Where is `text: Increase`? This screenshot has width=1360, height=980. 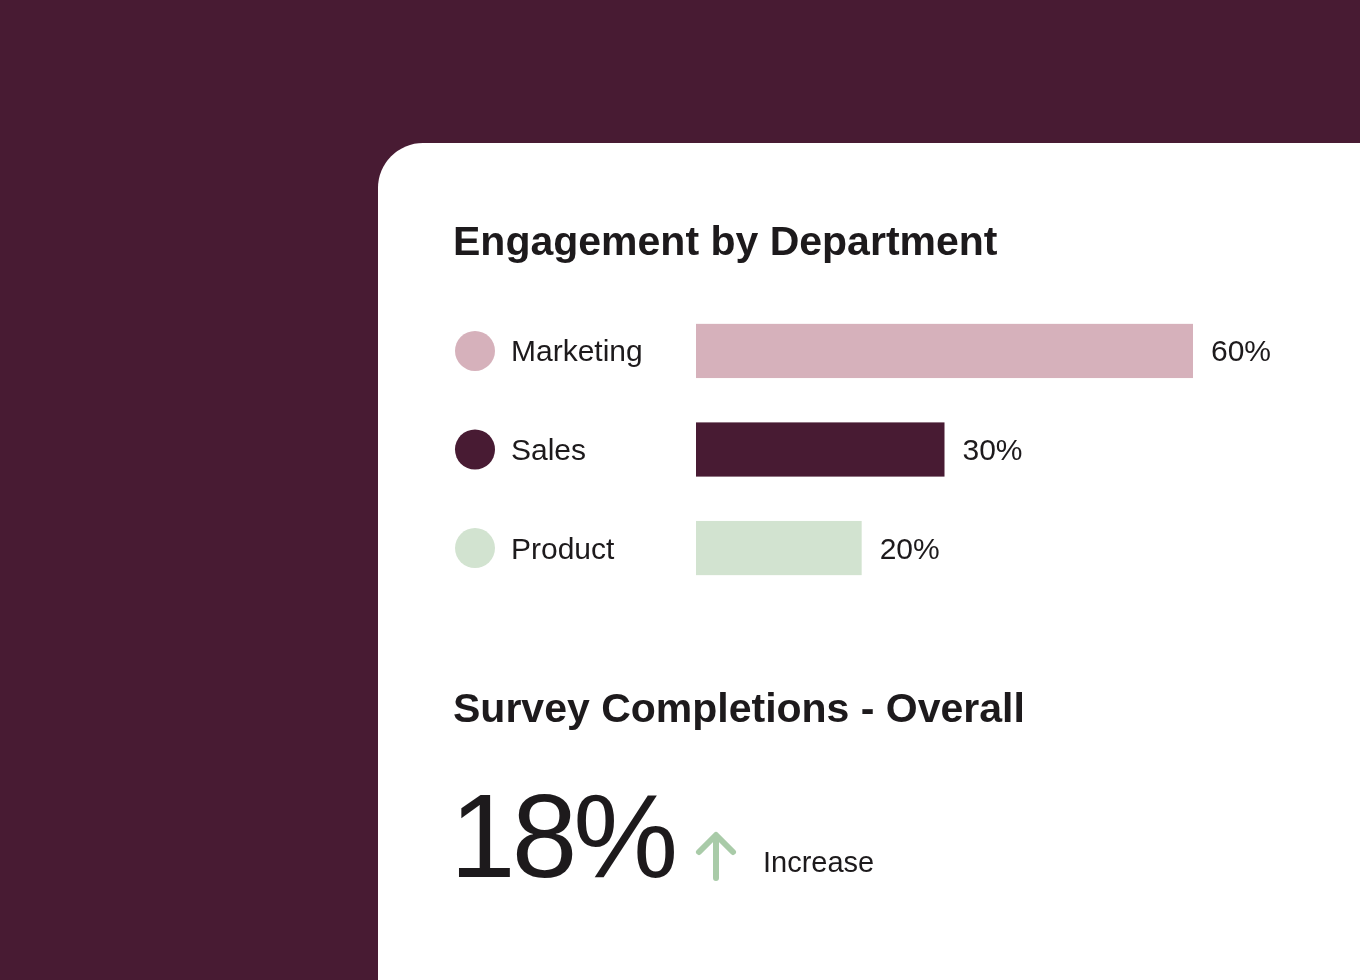 text: Increase is located at coordinates (819, 862).